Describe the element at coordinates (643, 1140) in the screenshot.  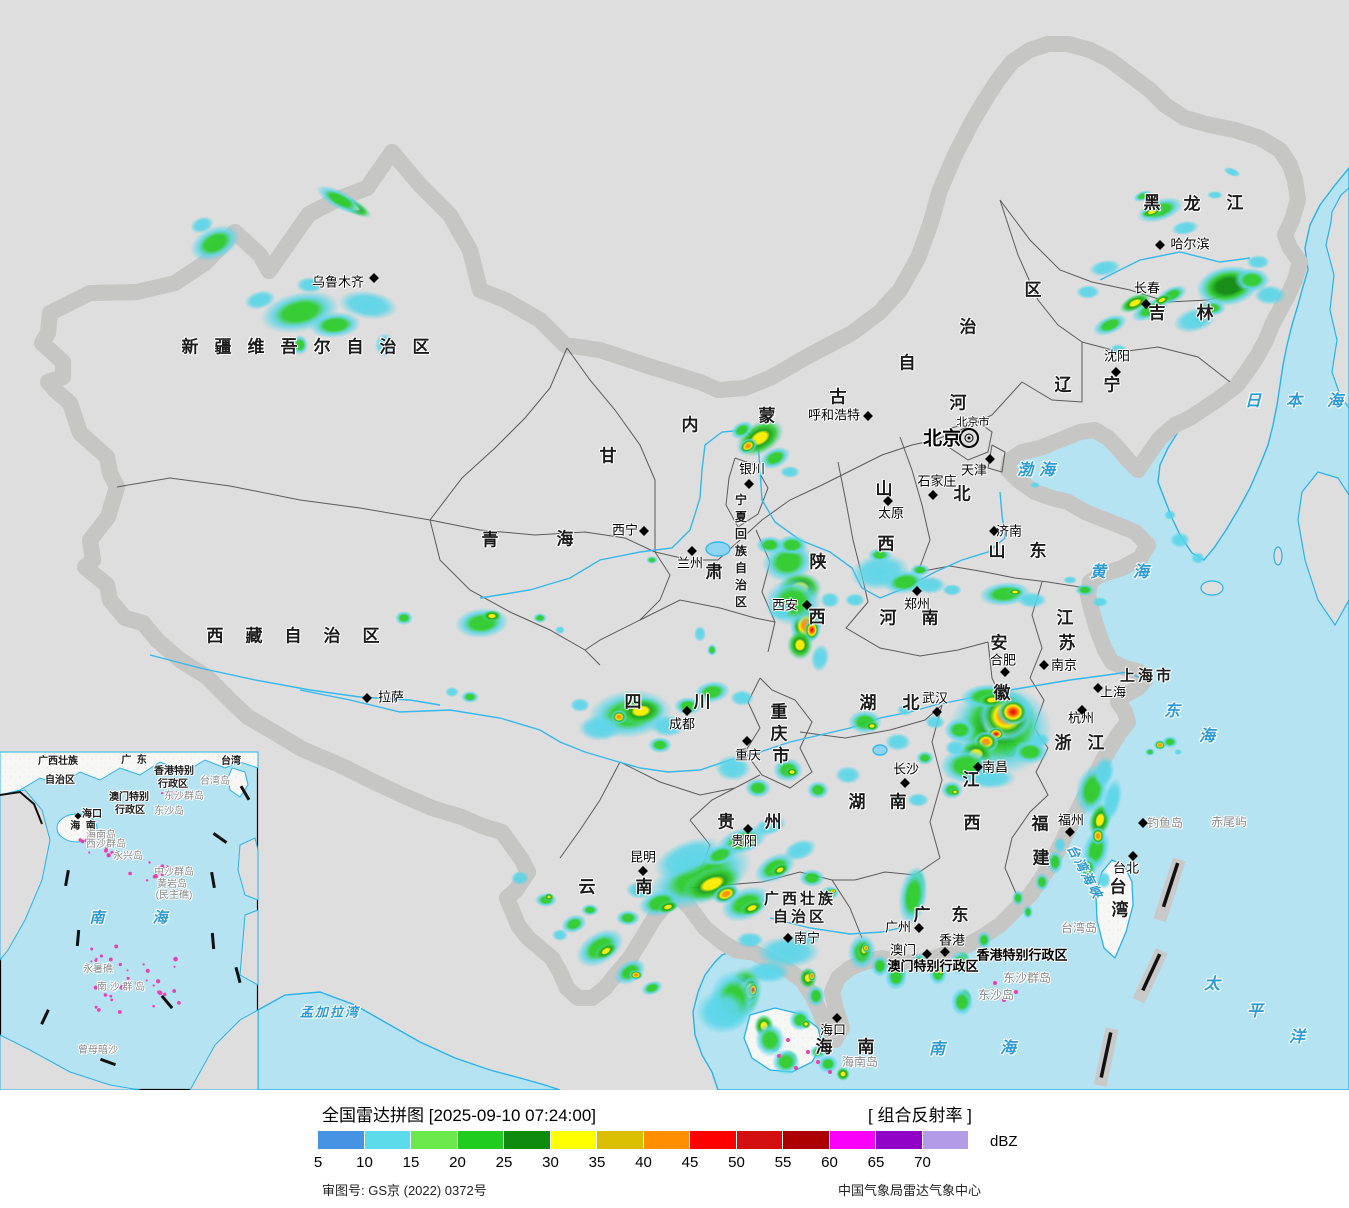
I see `dbz-colorbar` at that location.